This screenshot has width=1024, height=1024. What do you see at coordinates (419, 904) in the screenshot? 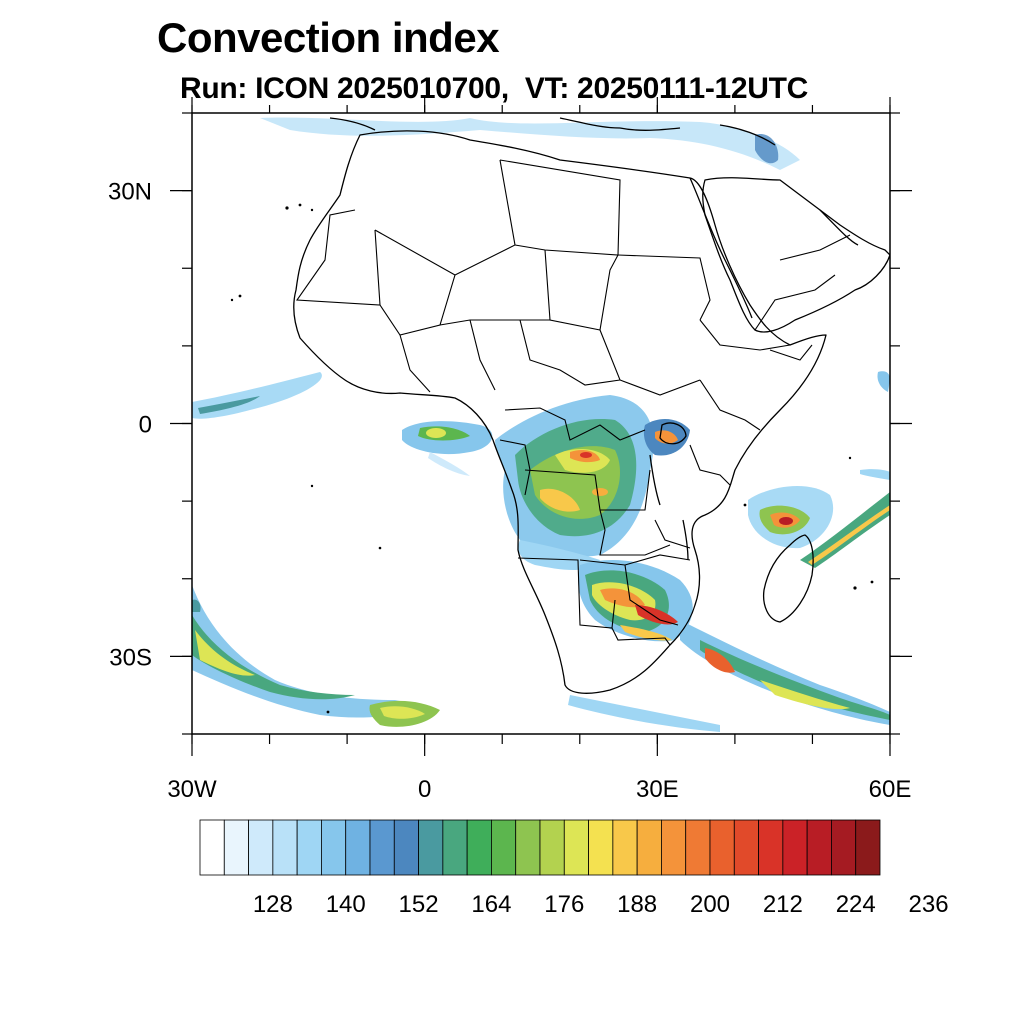
I see `colorbar-label: 152` at bounding box center [419, 904].